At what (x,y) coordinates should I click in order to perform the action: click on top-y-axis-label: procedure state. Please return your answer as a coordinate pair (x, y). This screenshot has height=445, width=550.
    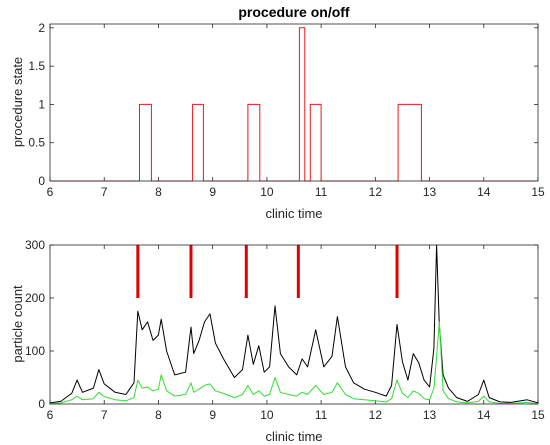
    Looking at the image, I should click on (17, 102).